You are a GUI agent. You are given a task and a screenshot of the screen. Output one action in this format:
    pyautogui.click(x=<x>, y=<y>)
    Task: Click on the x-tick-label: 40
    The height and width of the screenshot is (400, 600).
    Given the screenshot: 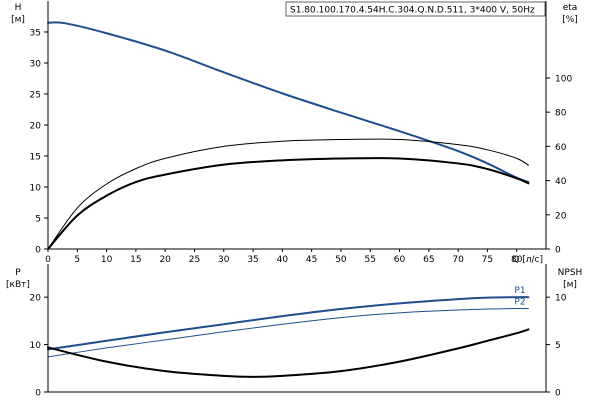 What is the action you would take?
    pyautogui.click(x=283, y=260)
    